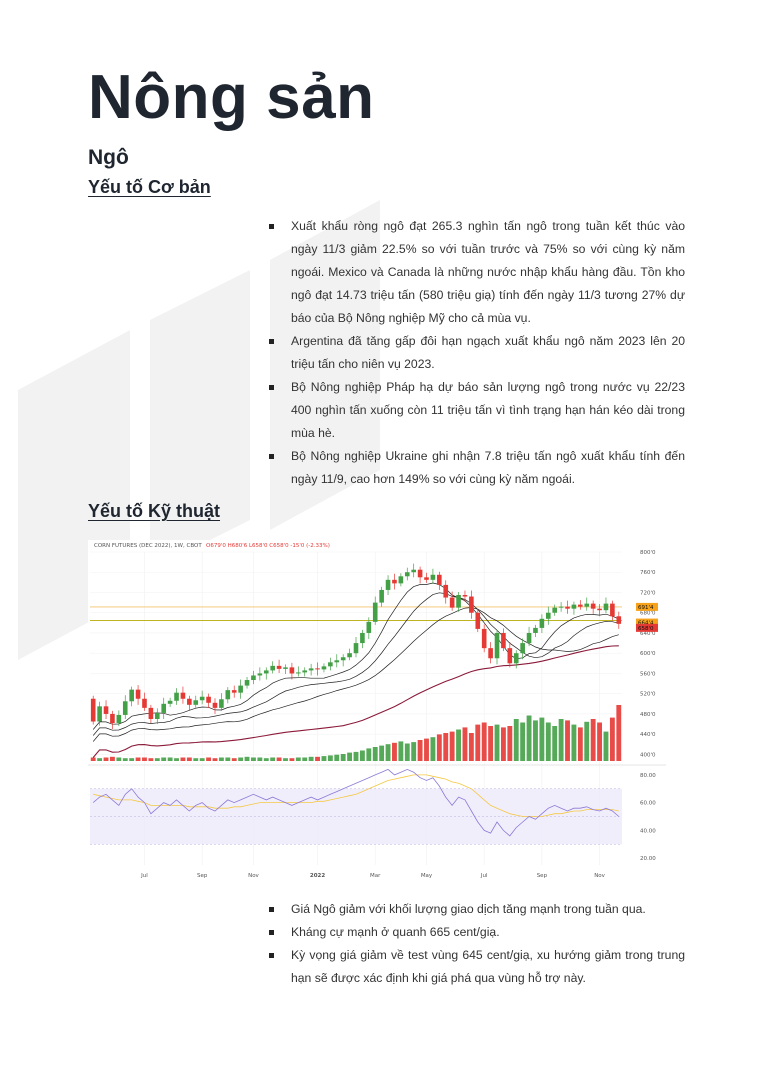 This screenshot has width=768, height=1085. I want to click on x-tick-label: Sep, so click(202, 876).